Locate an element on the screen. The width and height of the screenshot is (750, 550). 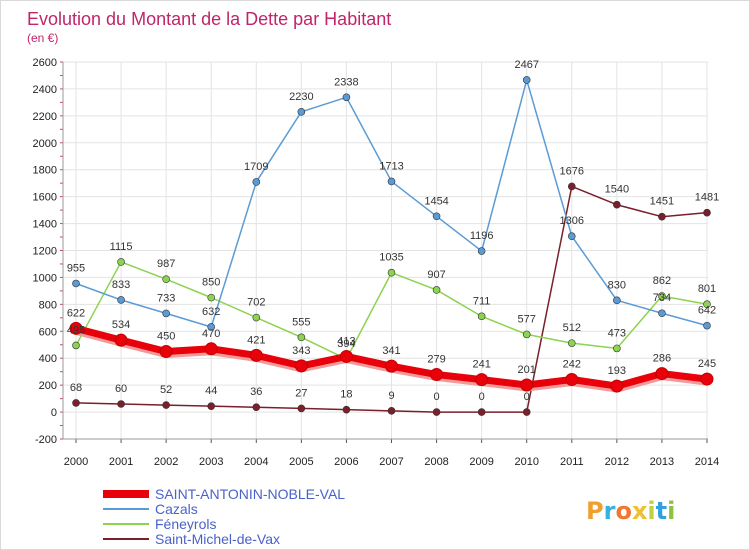
data-label: 44 is located at coordinates (211, 391).